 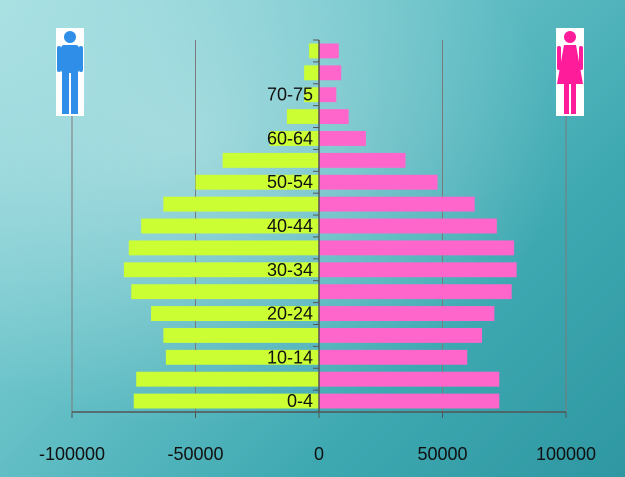 What do you see at coordinates (290, 314) in the screenshot?
I see `category-label-20-24: 20-24` at bounding box center [290, 314].